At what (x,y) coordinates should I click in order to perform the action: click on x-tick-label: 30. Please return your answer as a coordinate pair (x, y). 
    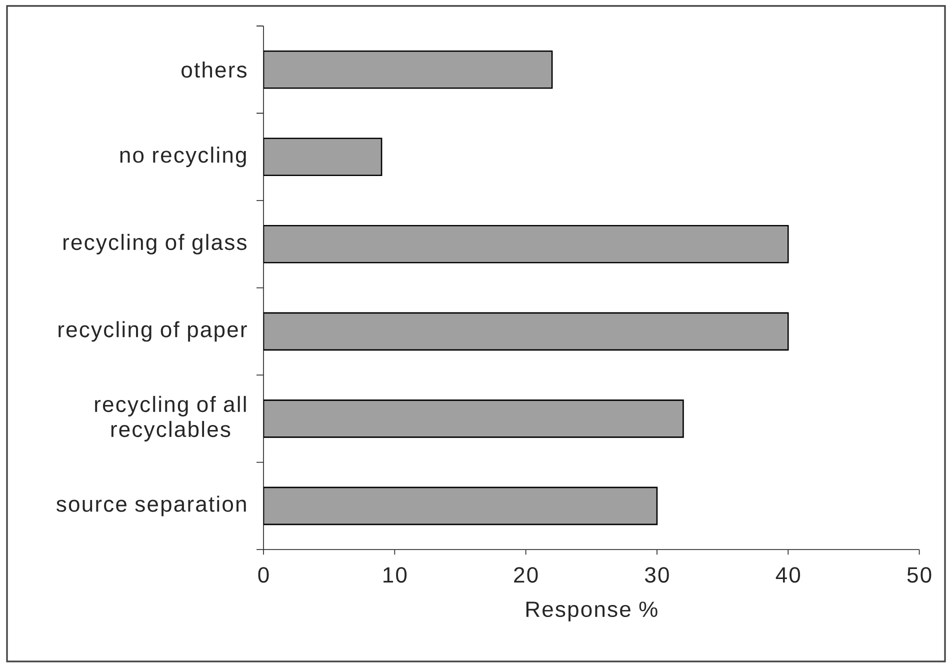
    Looking at the image, I should click on (657, 575).